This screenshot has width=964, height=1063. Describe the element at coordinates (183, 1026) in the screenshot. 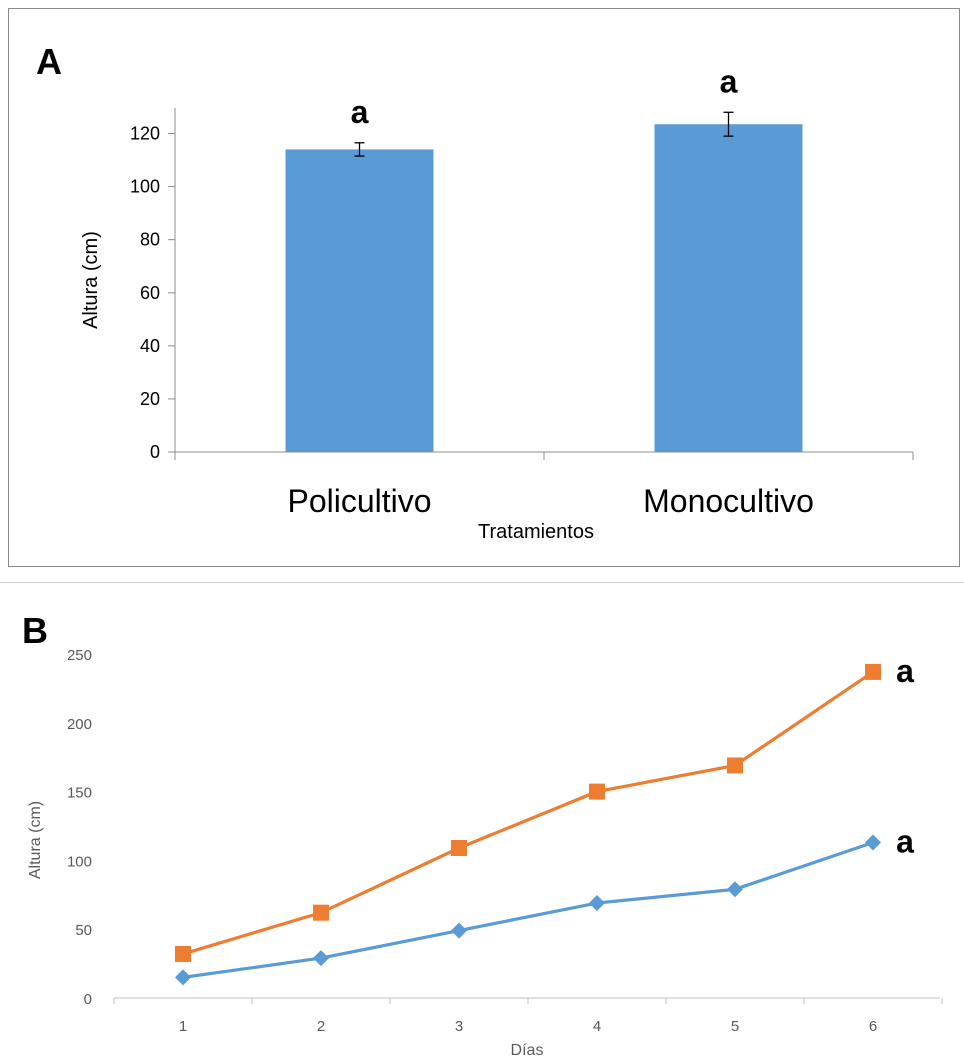

I see `chart-b-x-tick-label: 1` at that location.